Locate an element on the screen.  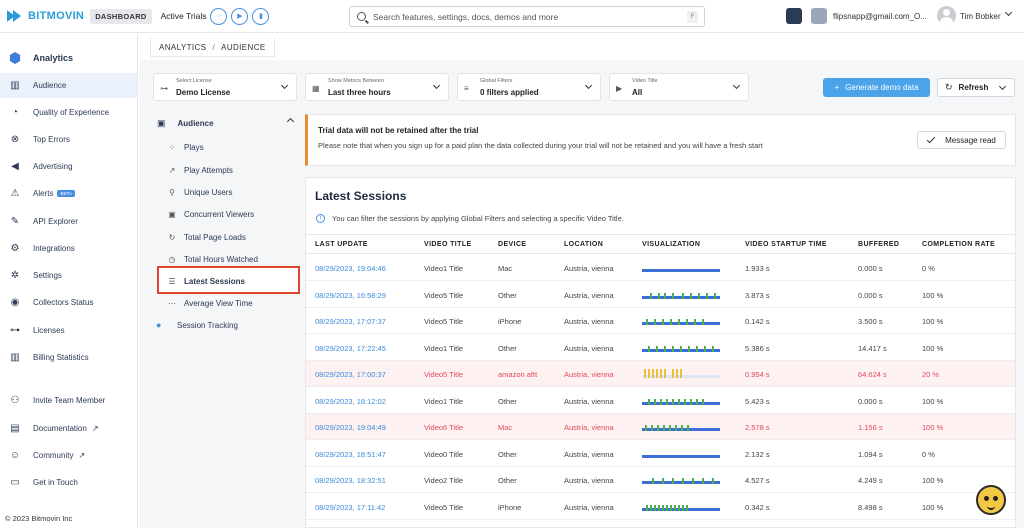
chevron-down-icon is located at coordinates (1002, 86).